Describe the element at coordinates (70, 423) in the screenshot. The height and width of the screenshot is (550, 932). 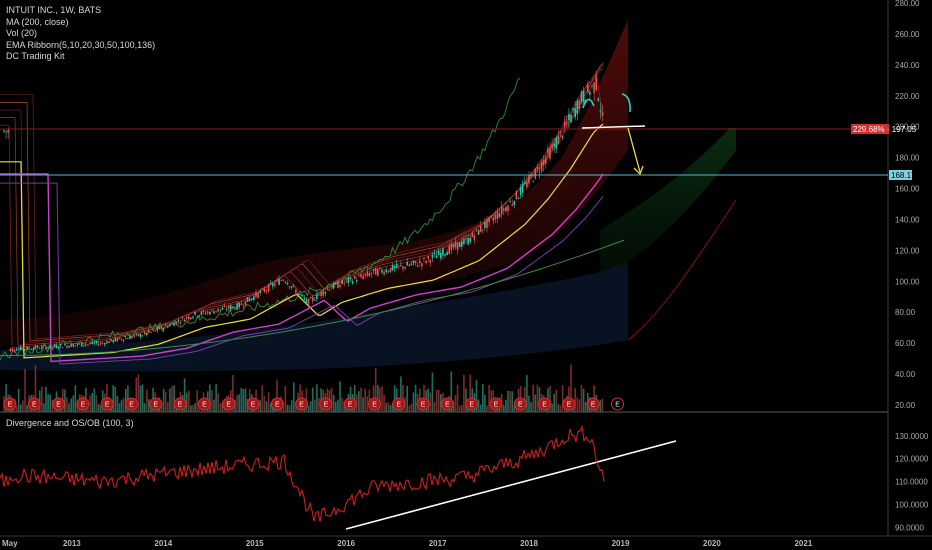
I see `oscillator-title: Divergence and OS/OB (100, 3)` at that location.